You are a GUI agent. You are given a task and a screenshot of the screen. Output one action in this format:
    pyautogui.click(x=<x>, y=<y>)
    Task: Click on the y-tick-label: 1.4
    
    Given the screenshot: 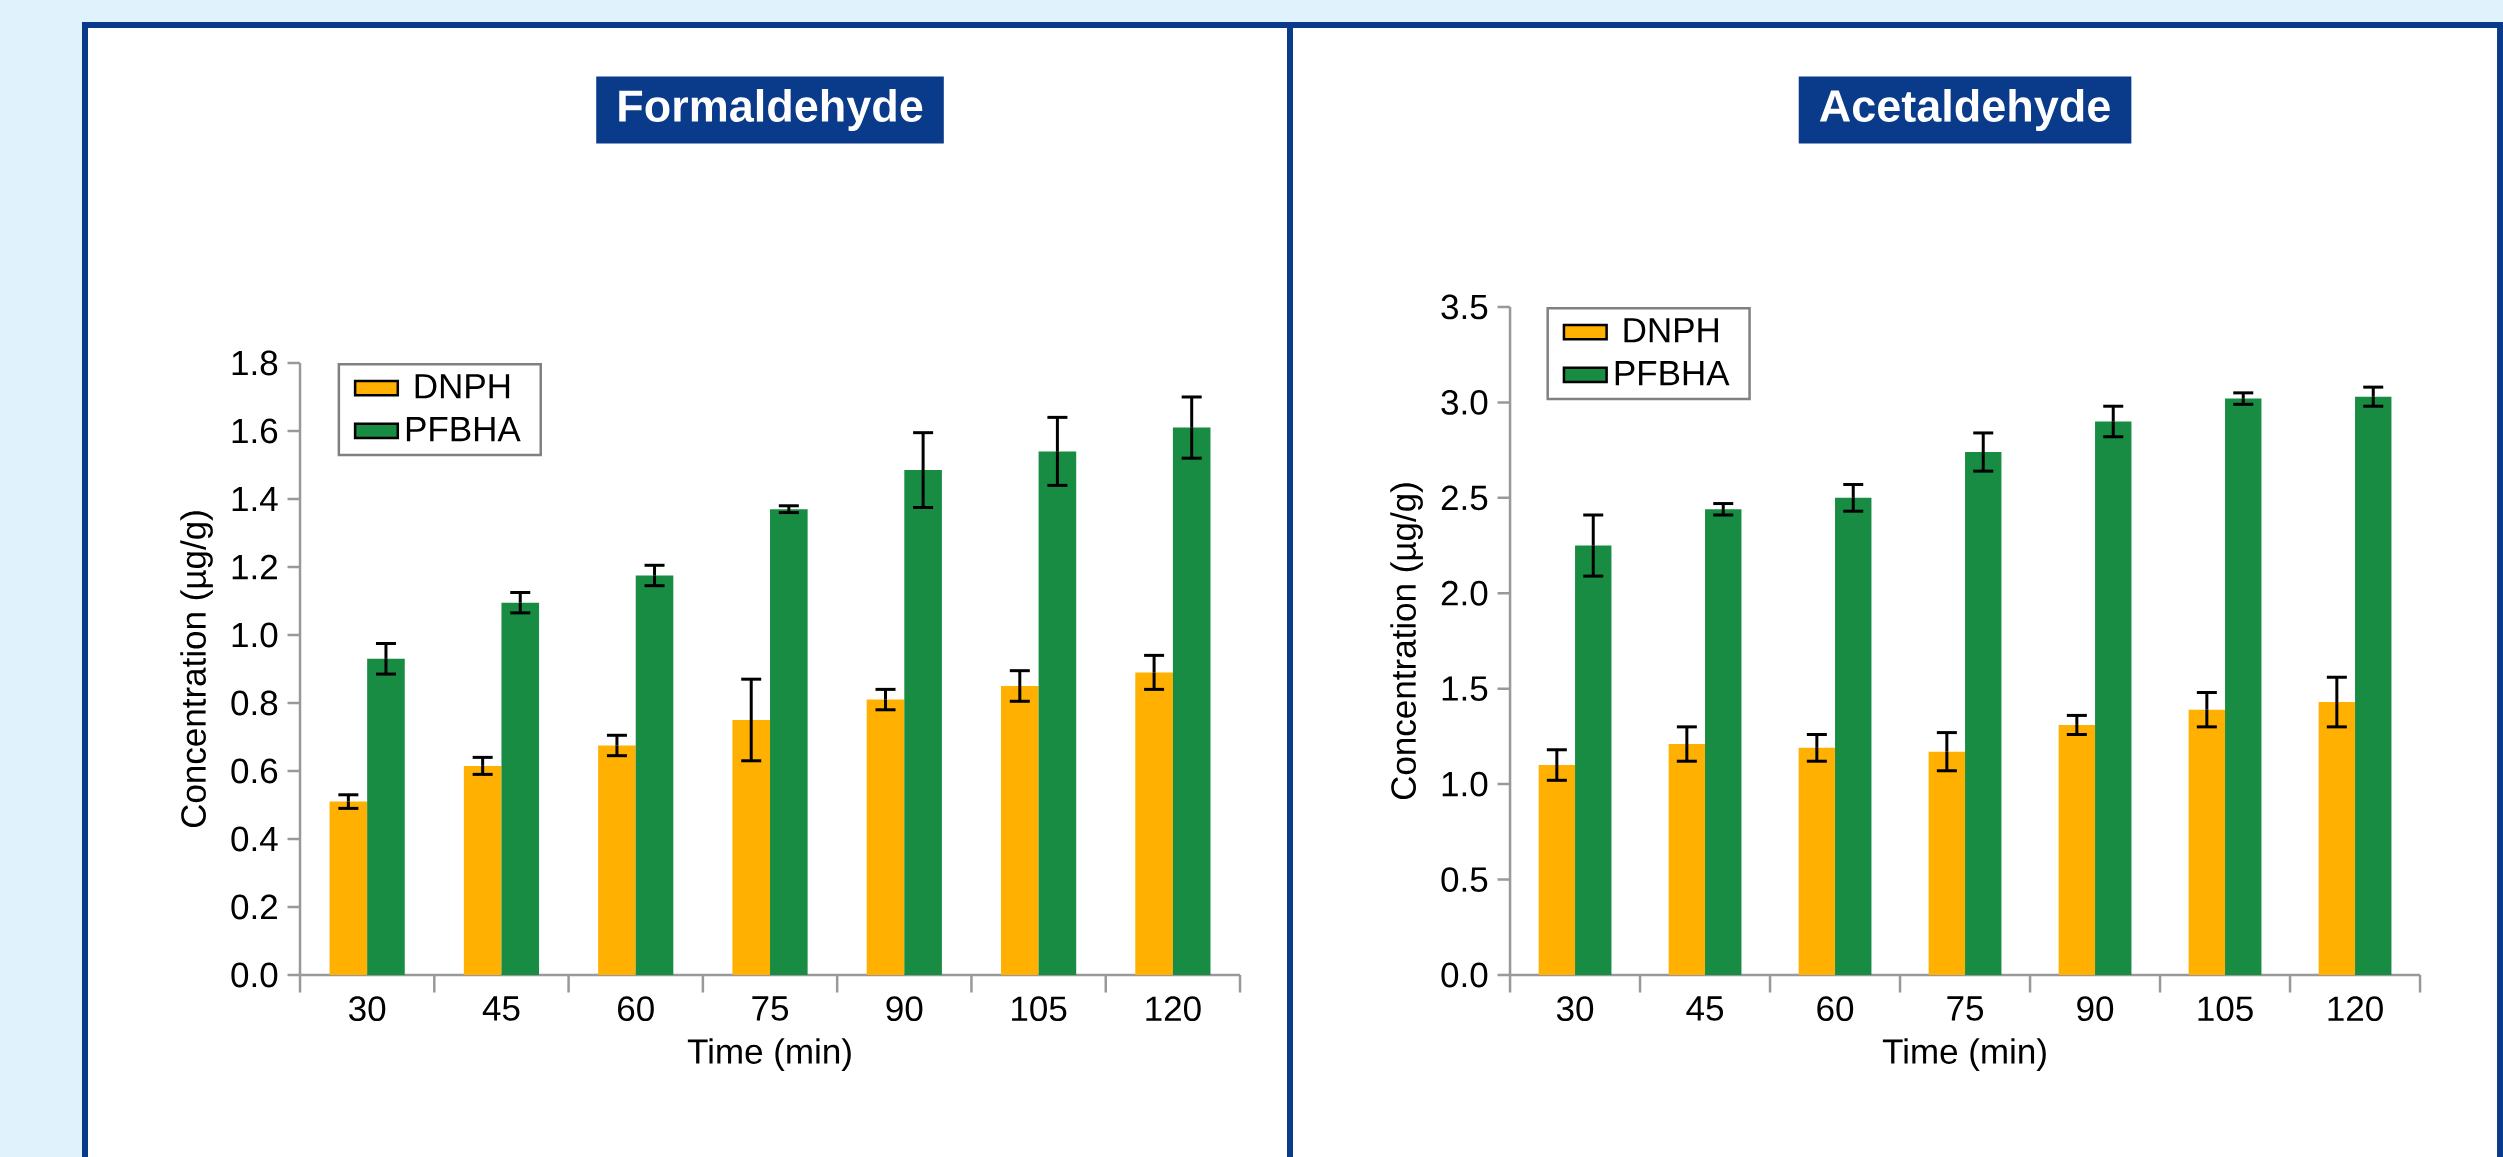 What is the action you would take?
    pyautogui.click(x=255, y=499)
    